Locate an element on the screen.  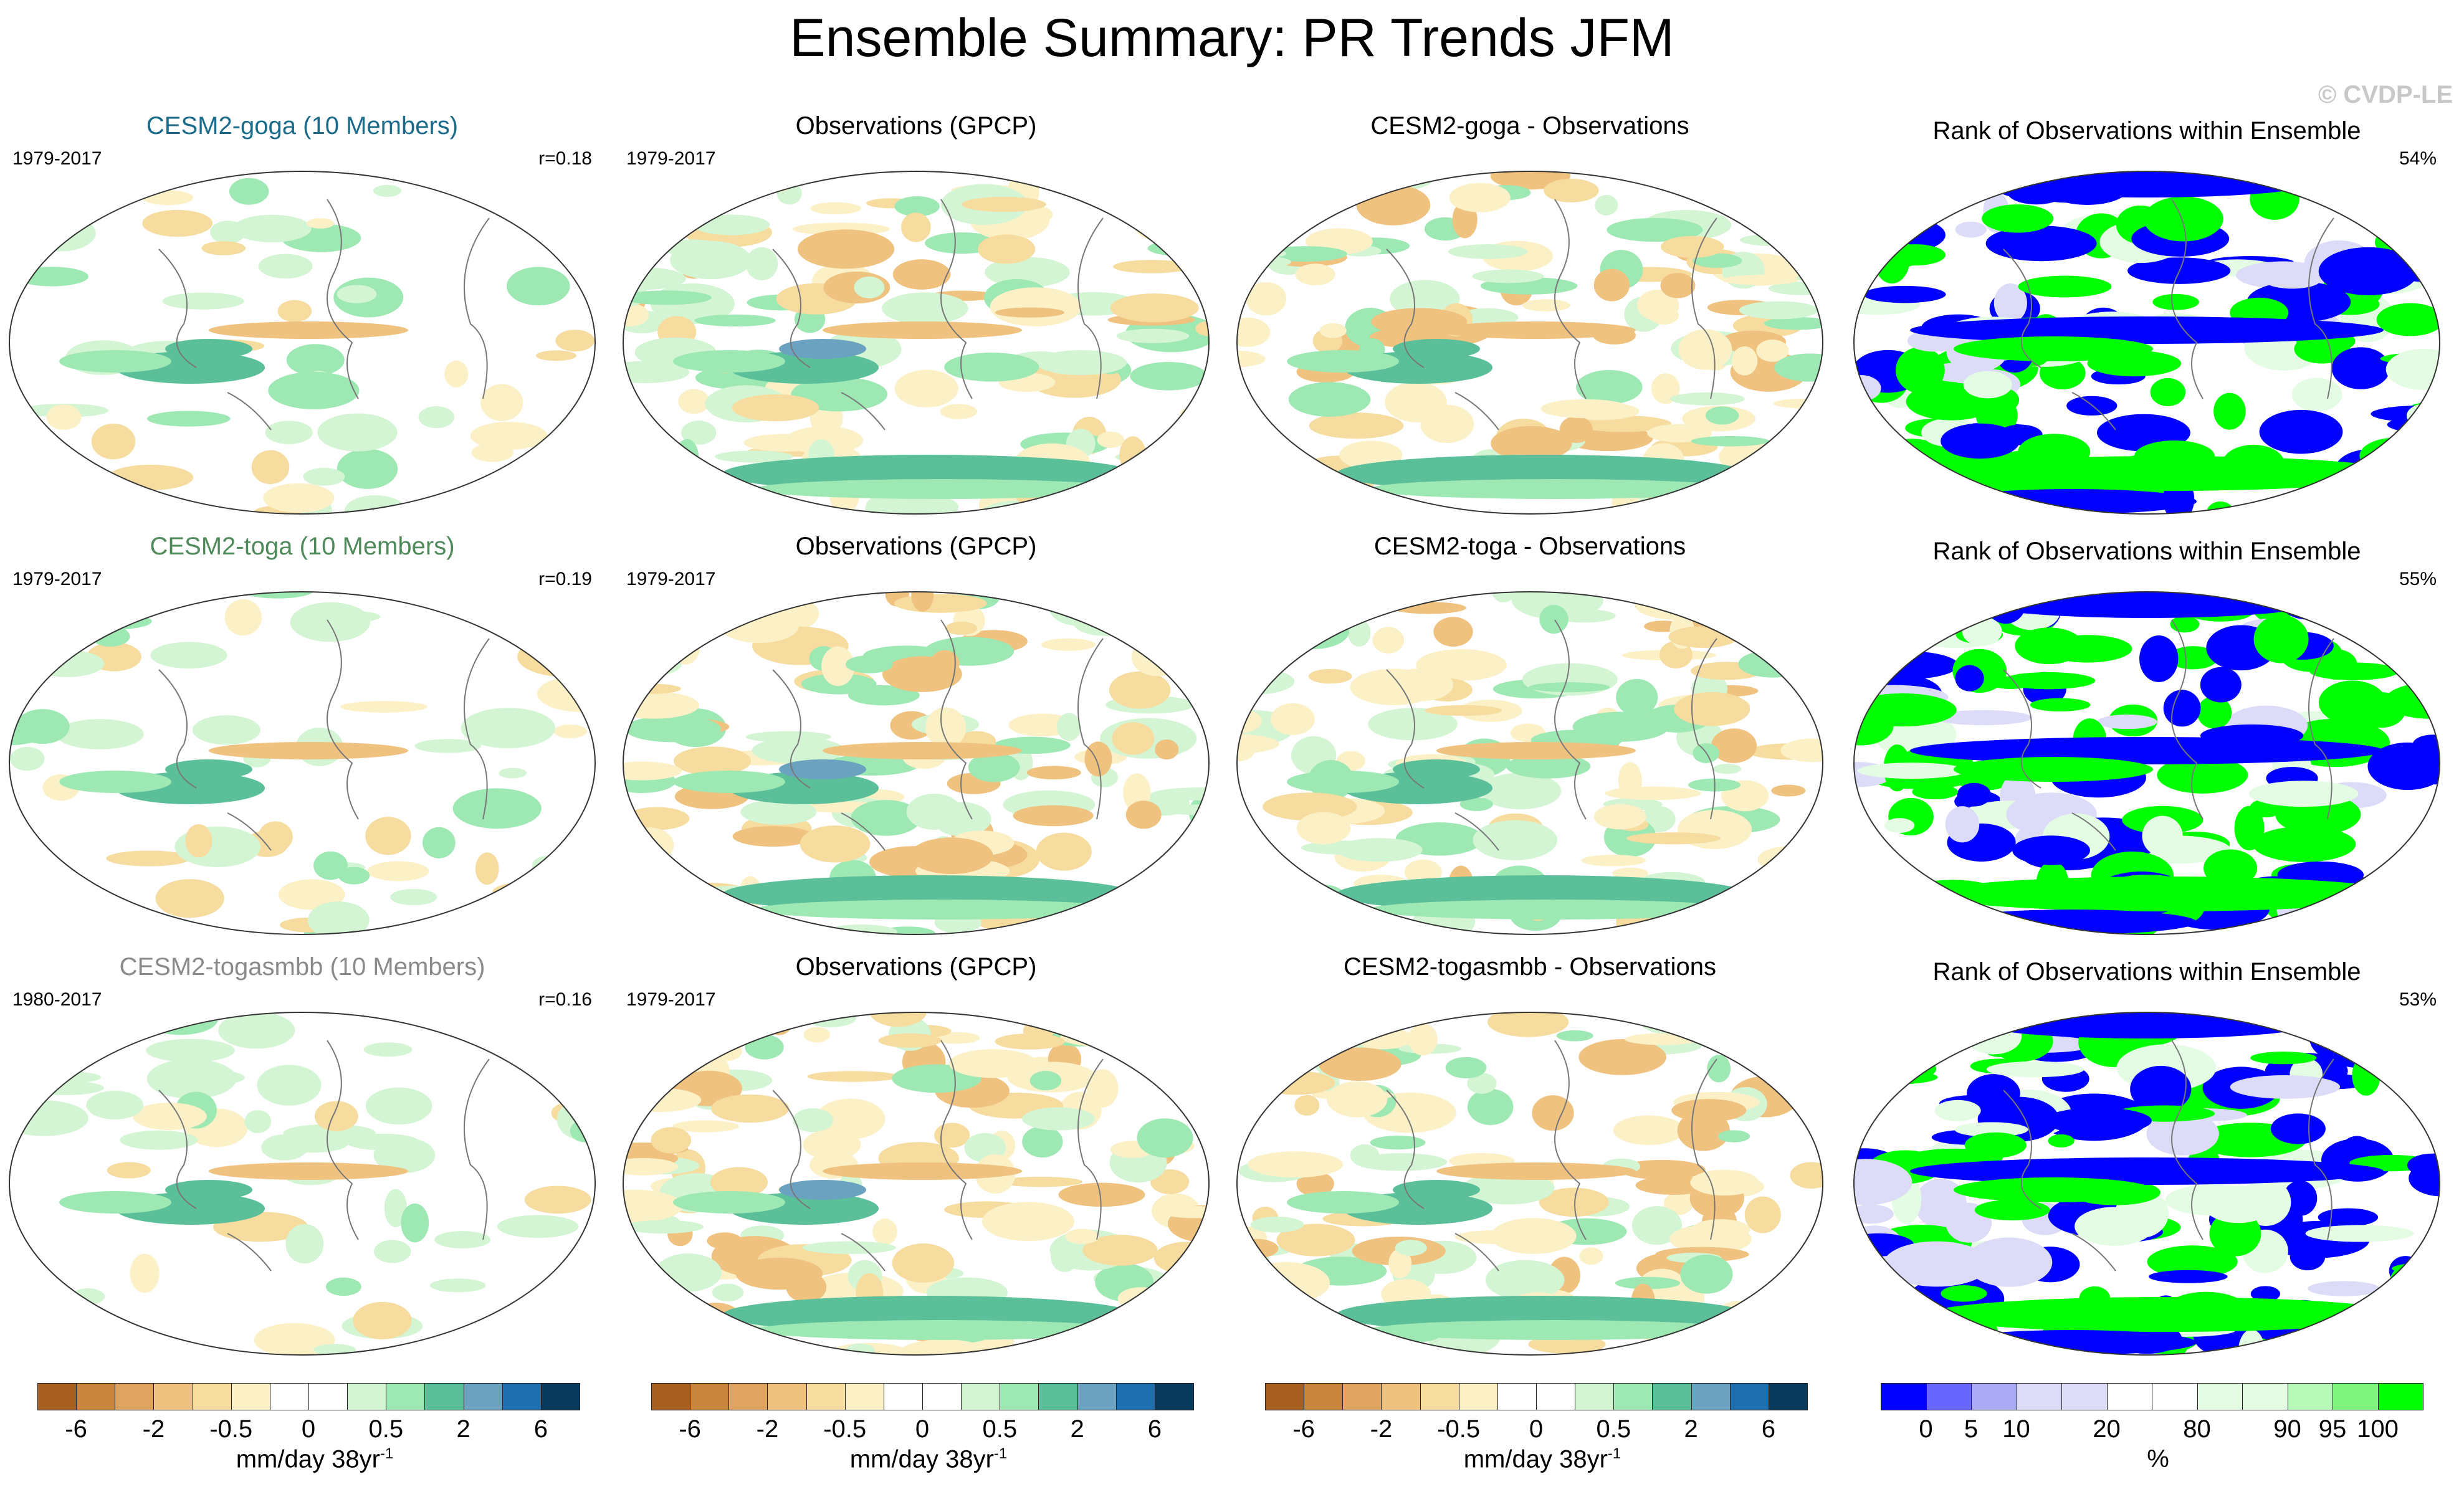
colorbar-tick-label: 0 is located at coordinates (1926, 1429).